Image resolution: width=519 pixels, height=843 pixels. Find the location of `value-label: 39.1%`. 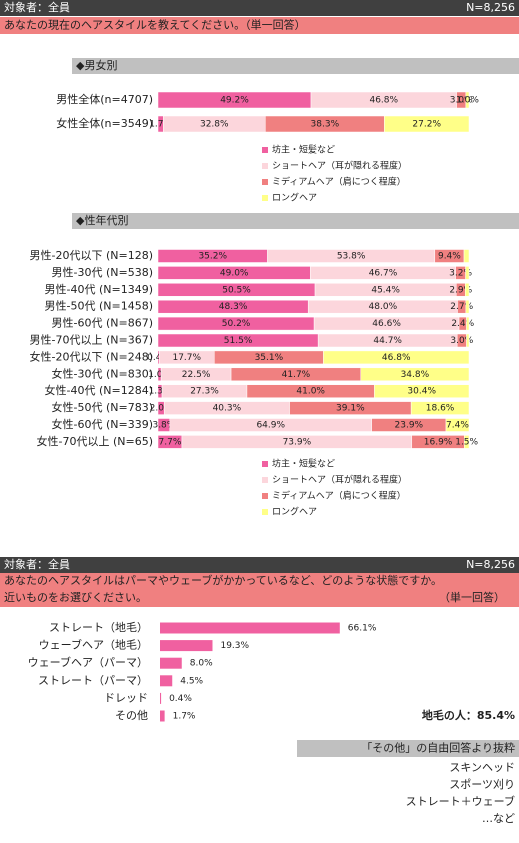

value-label: 39.1% is located at coordinates (350, 409).